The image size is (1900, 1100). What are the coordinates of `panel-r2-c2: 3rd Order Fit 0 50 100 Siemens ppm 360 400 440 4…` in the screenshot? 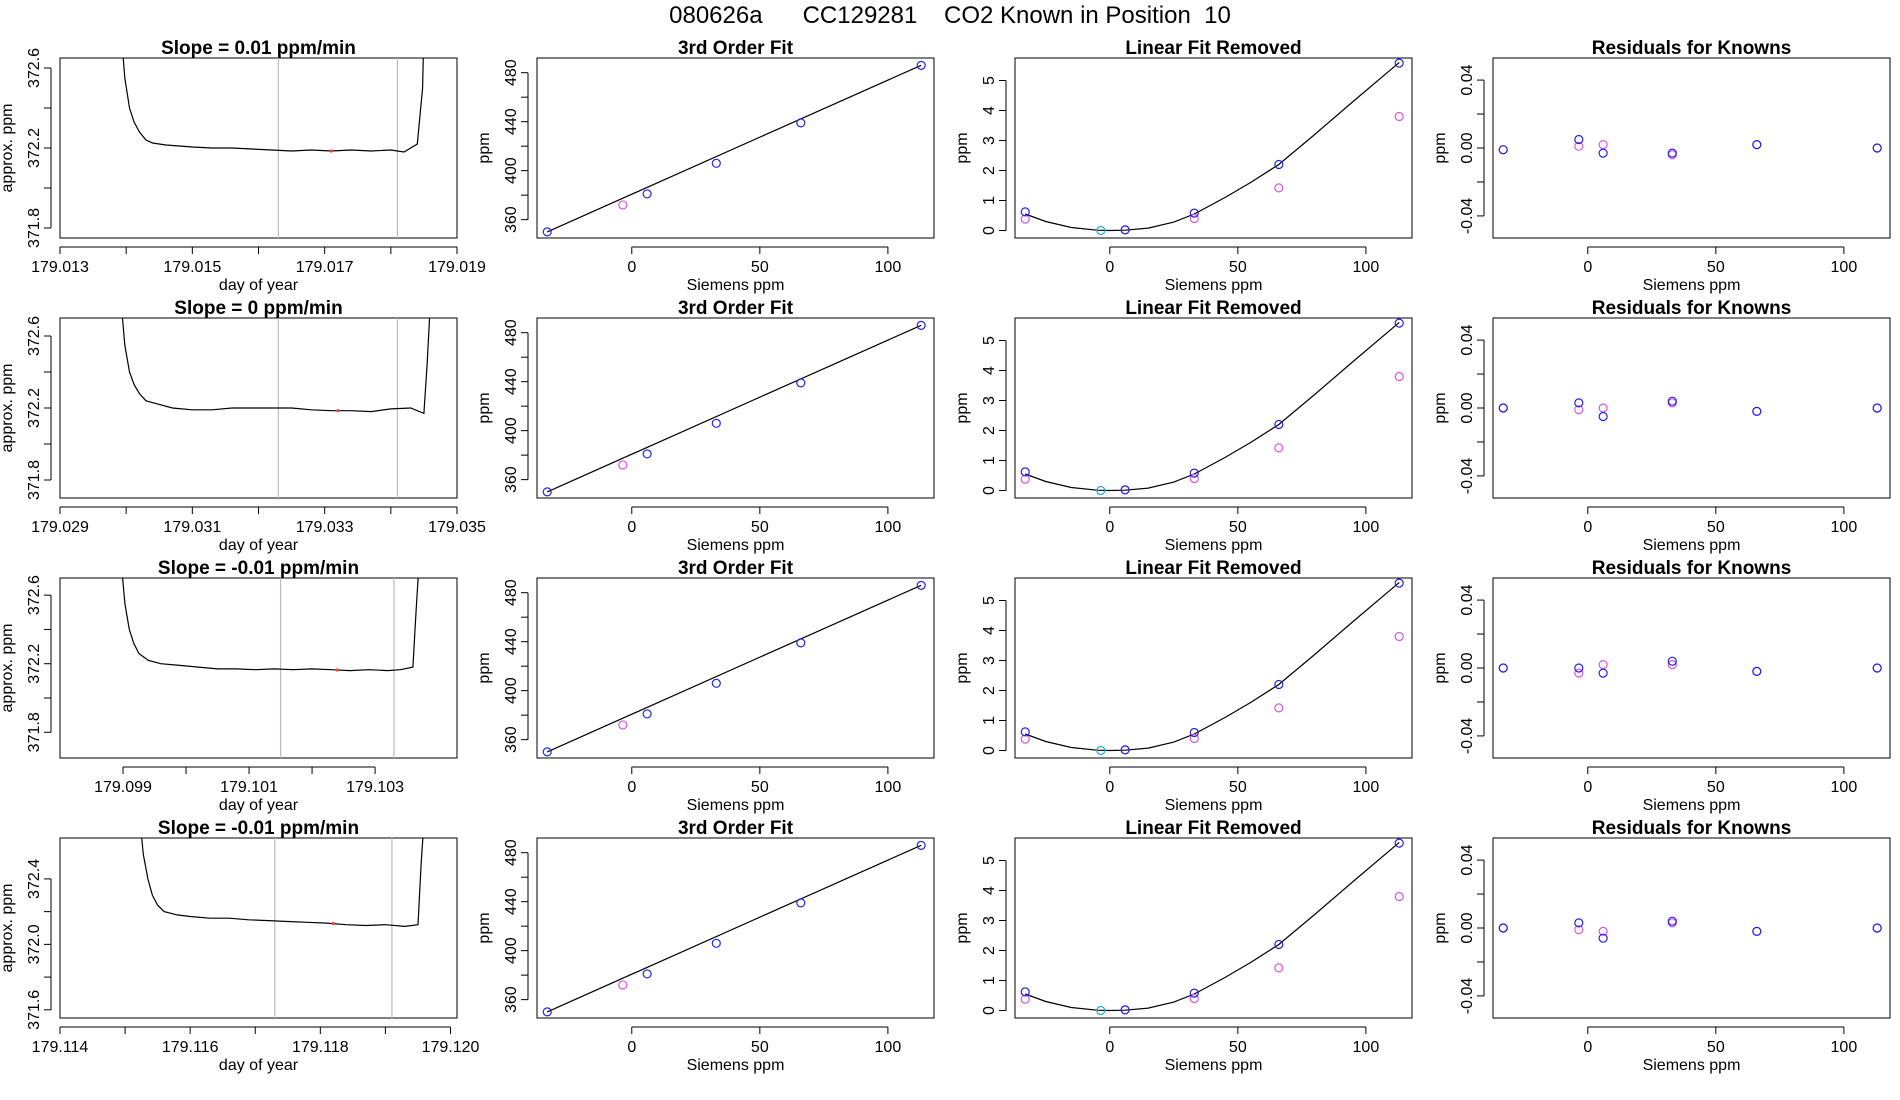 It's located at (705, 426).